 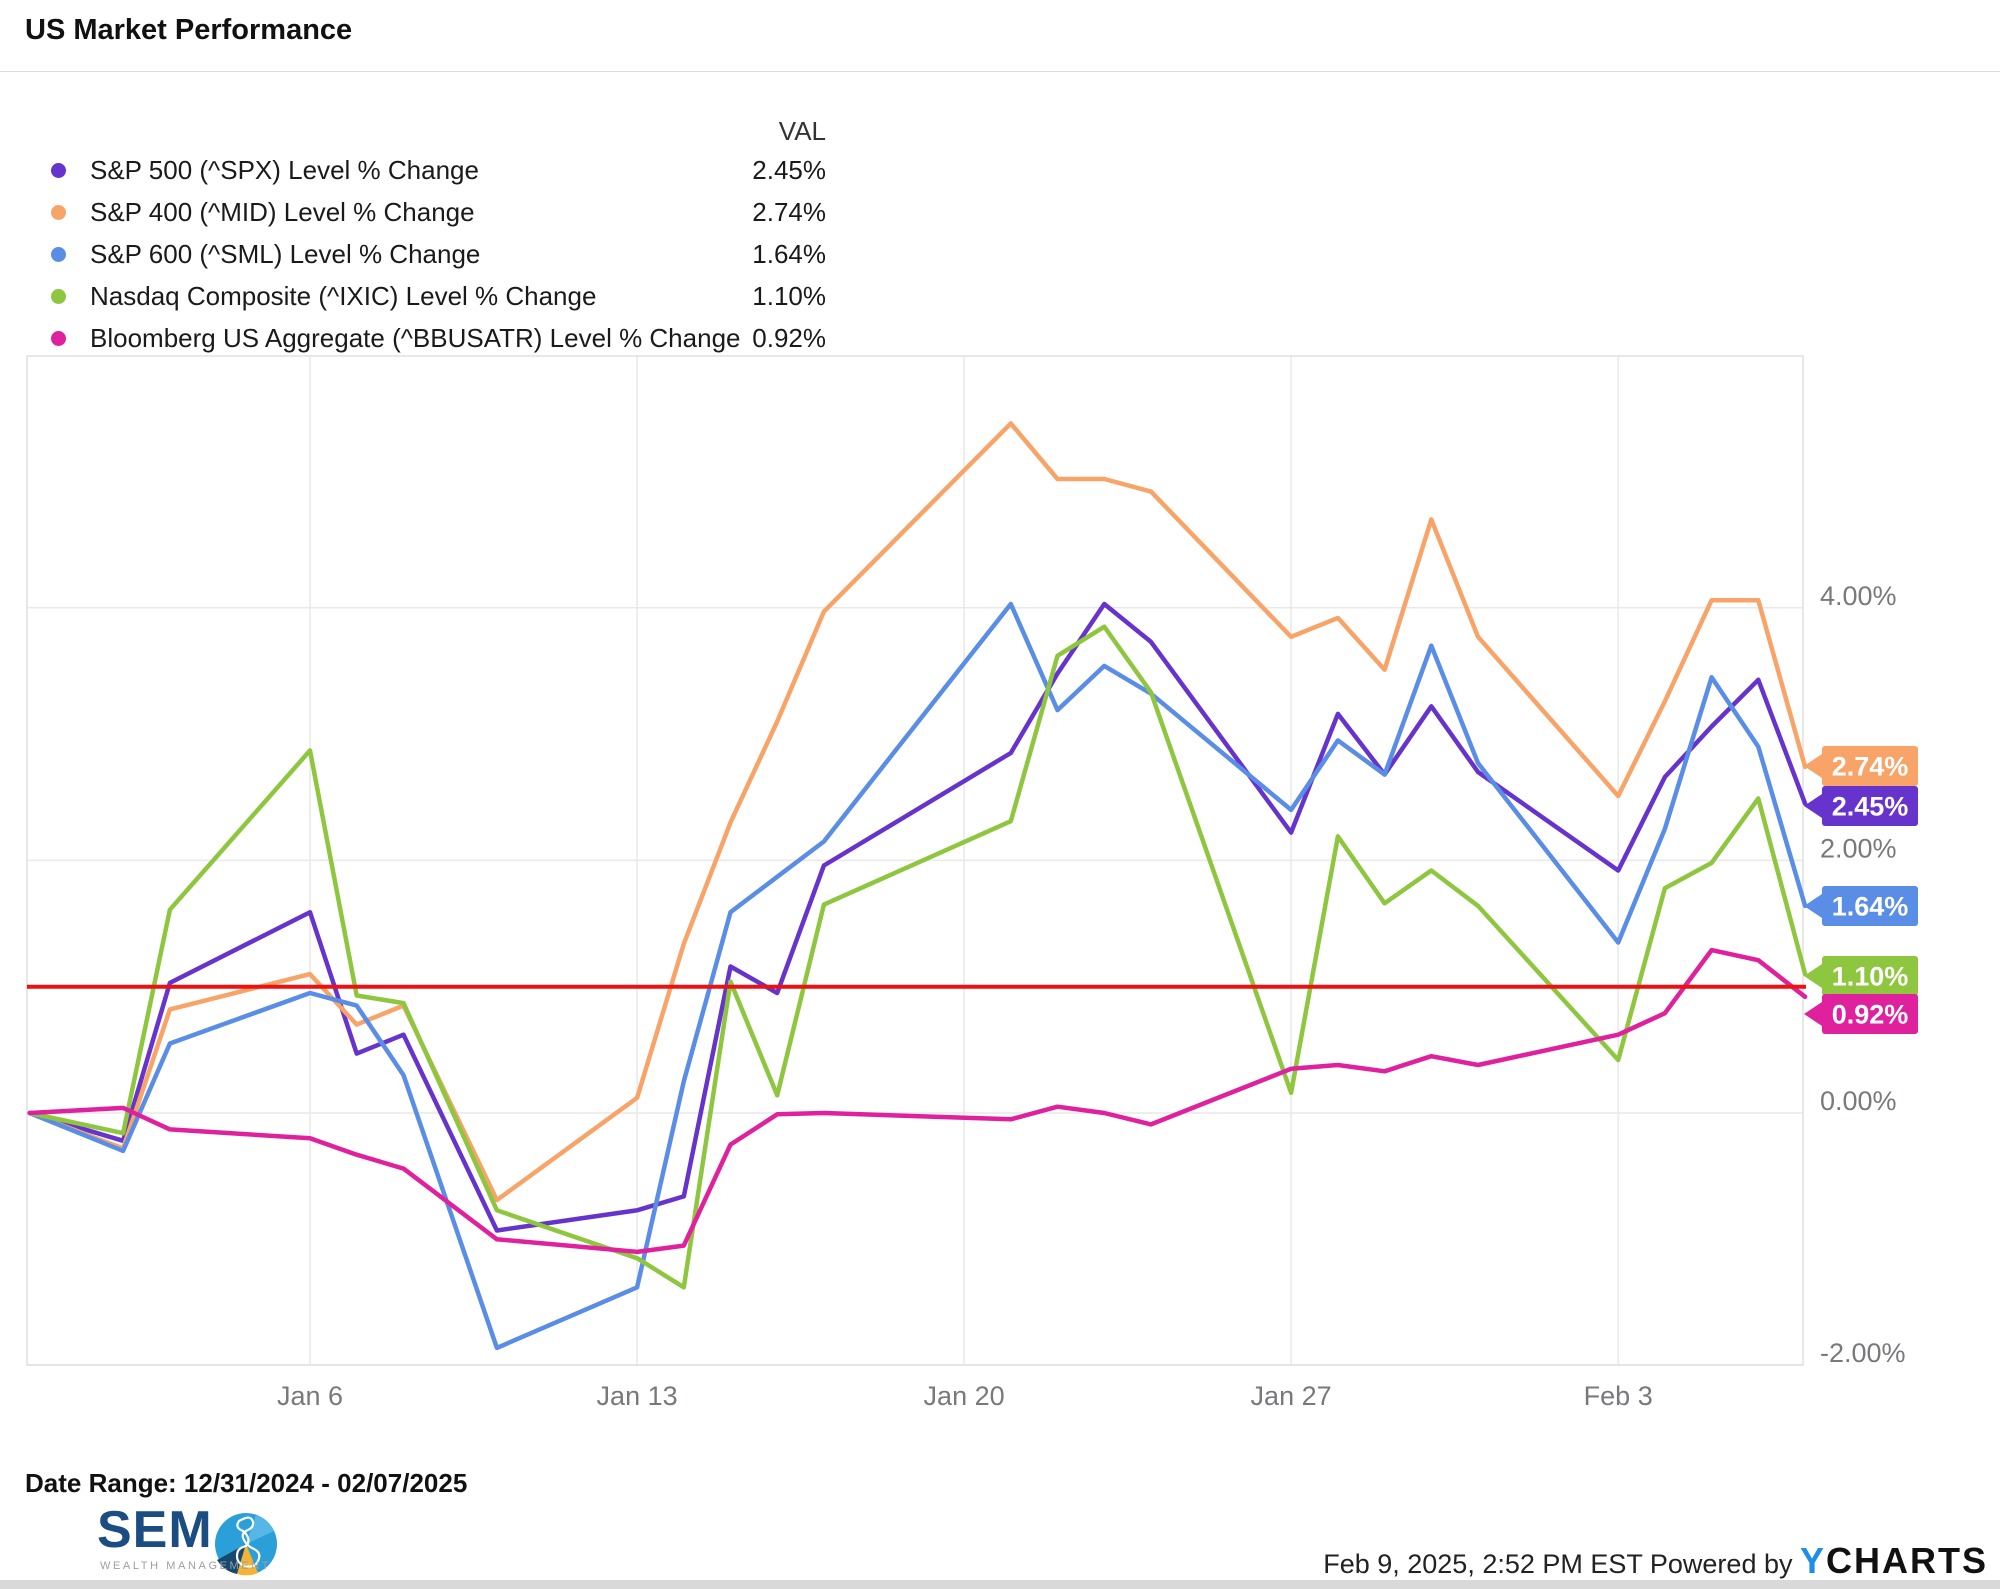 I want to click on date-range-label: Date Range: 12/31/2024 - 02/07/2025, so click(x=246, y=1483).